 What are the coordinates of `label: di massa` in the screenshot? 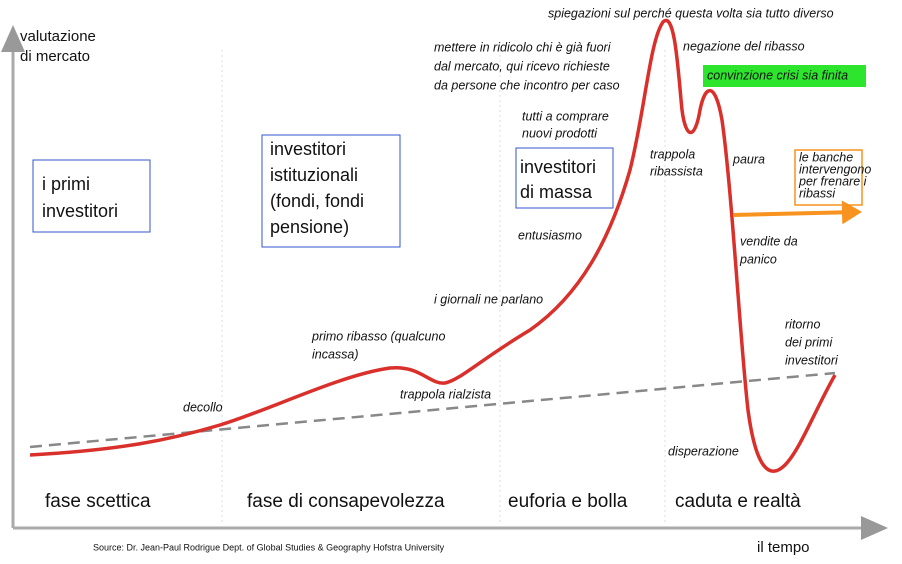 It's located at (556, 192).